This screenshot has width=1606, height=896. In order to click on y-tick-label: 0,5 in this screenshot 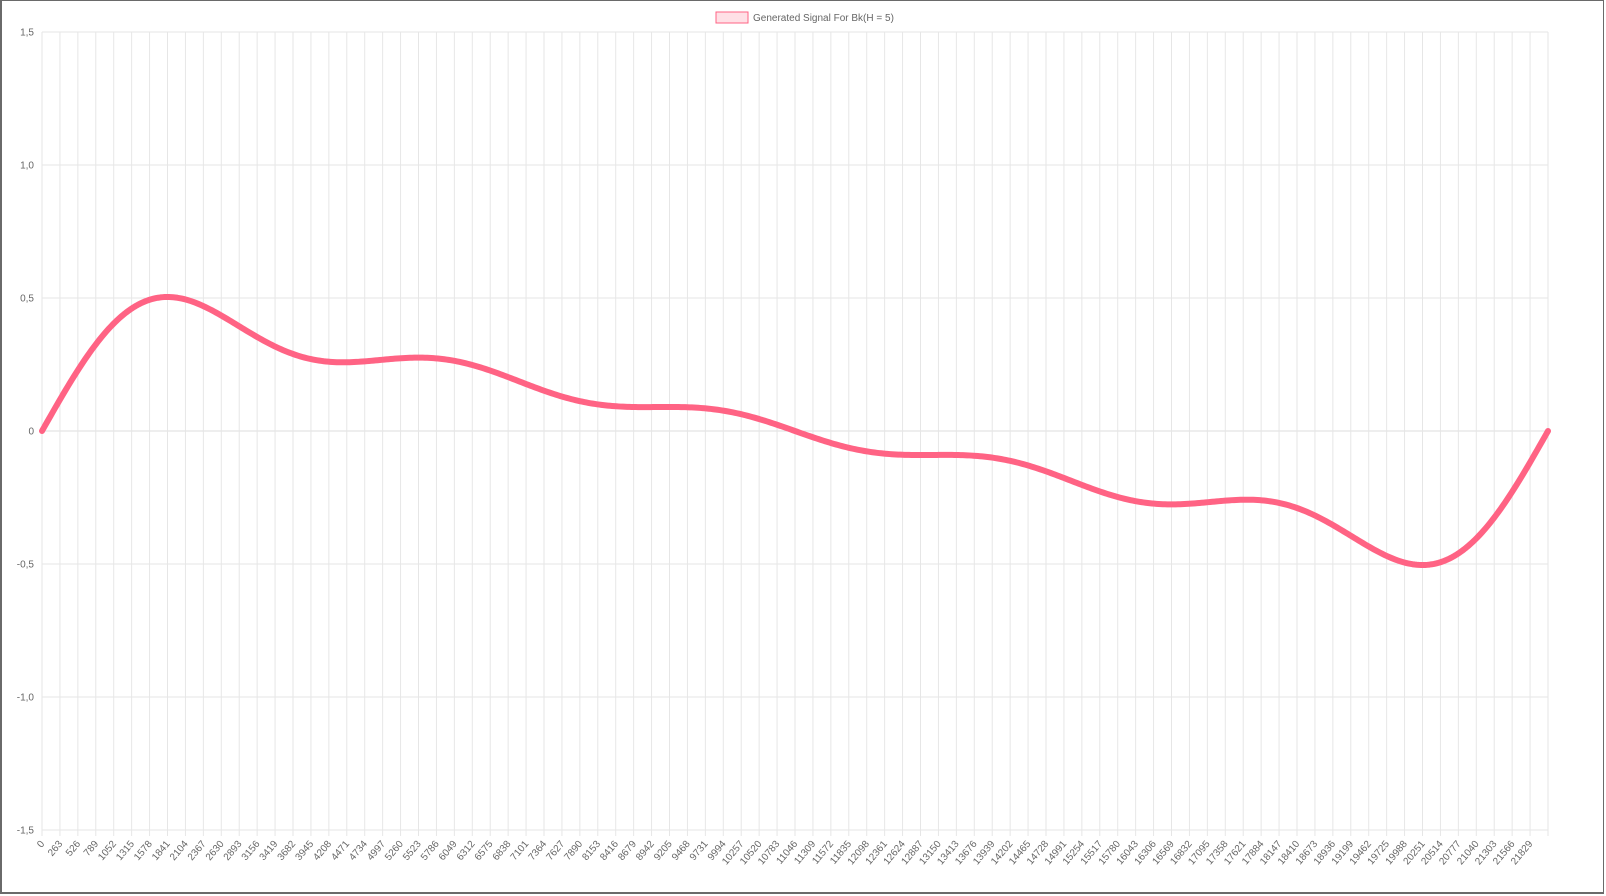, I will do `click(27, 299)`.